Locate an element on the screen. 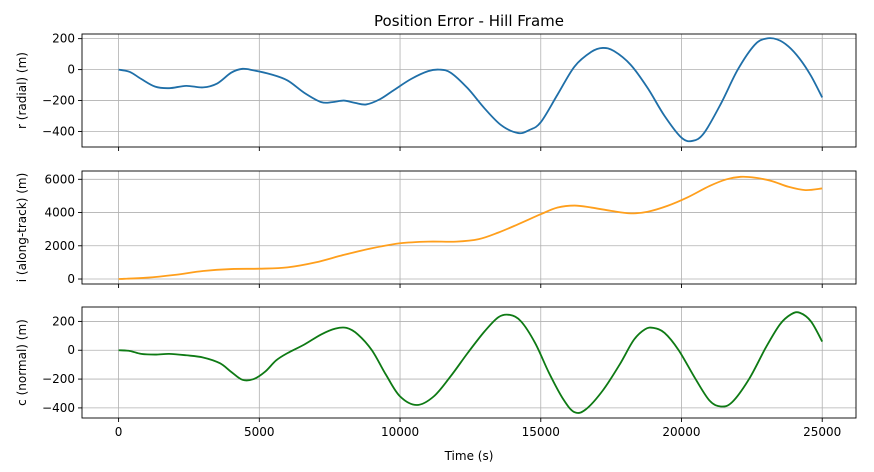 This screenshot has height=472, width=874. y-tick-label: 4000 is located at coordinates (59, 213).